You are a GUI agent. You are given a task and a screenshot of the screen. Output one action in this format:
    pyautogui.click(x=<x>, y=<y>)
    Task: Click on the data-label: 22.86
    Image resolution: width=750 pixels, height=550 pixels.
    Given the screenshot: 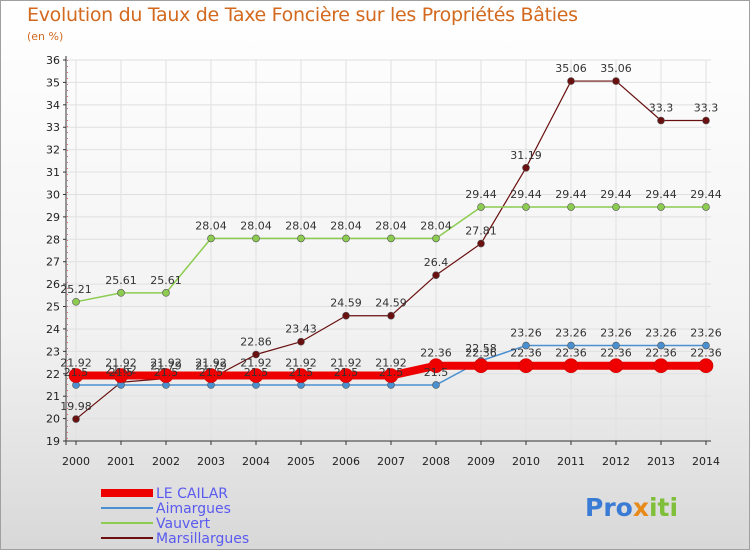 What is the action you would take?
    pyautogui.click(x=256, y=341)
    